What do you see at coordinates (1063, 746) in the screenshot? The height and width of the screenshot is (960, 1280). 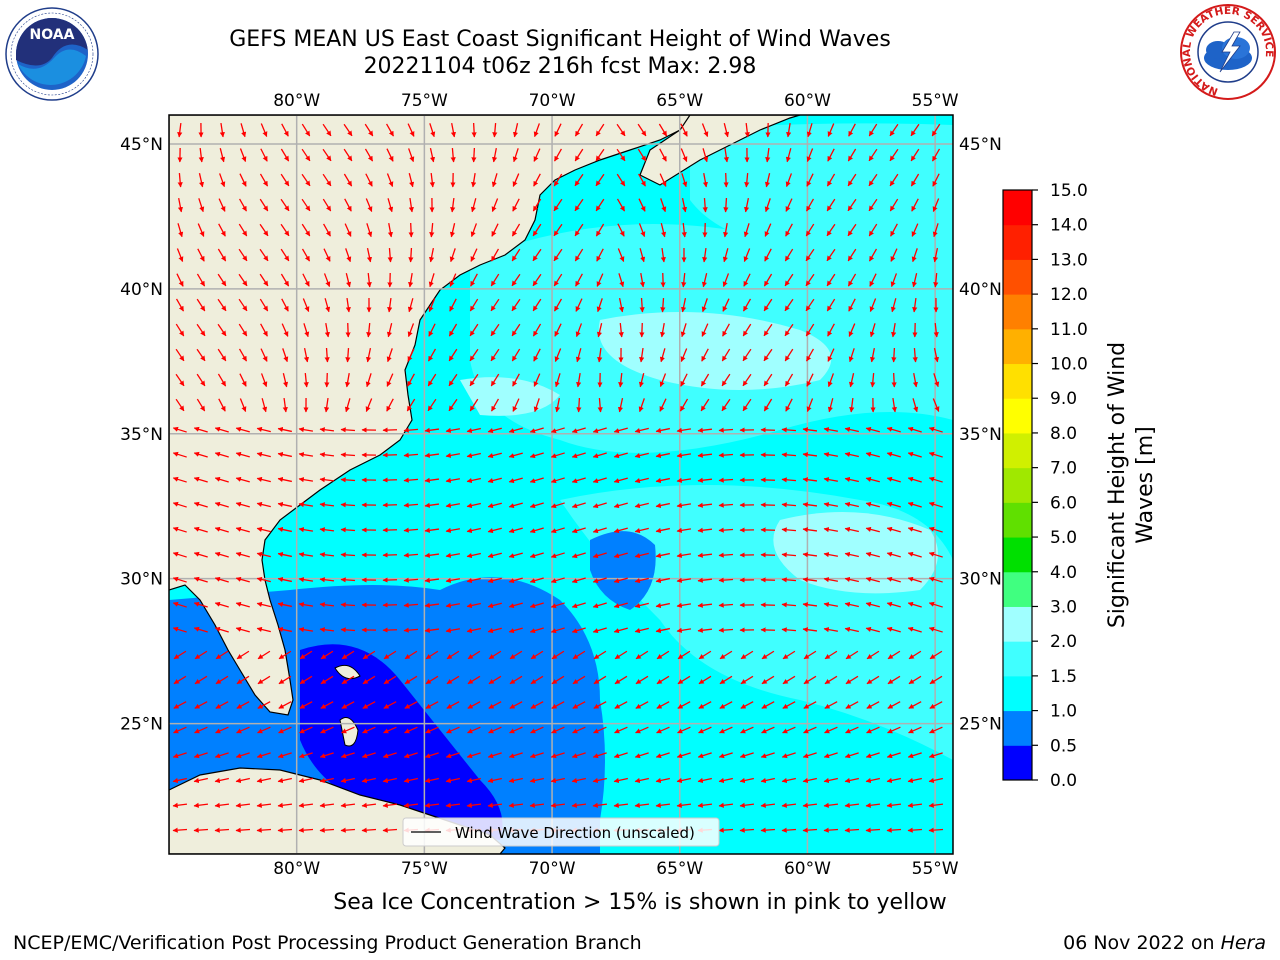 I see `colorbar-tick: 0.5` at bounding box center [1063, 746].